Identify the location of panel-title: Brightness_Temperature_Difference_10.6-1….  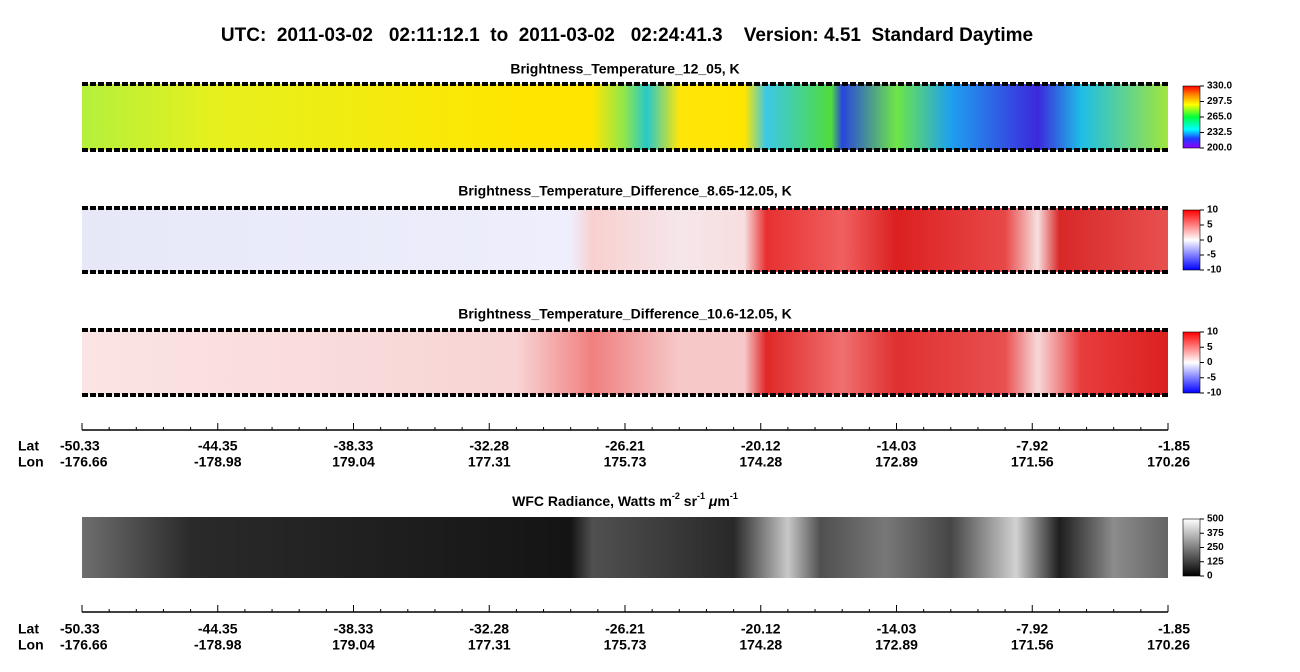
(625, 314).